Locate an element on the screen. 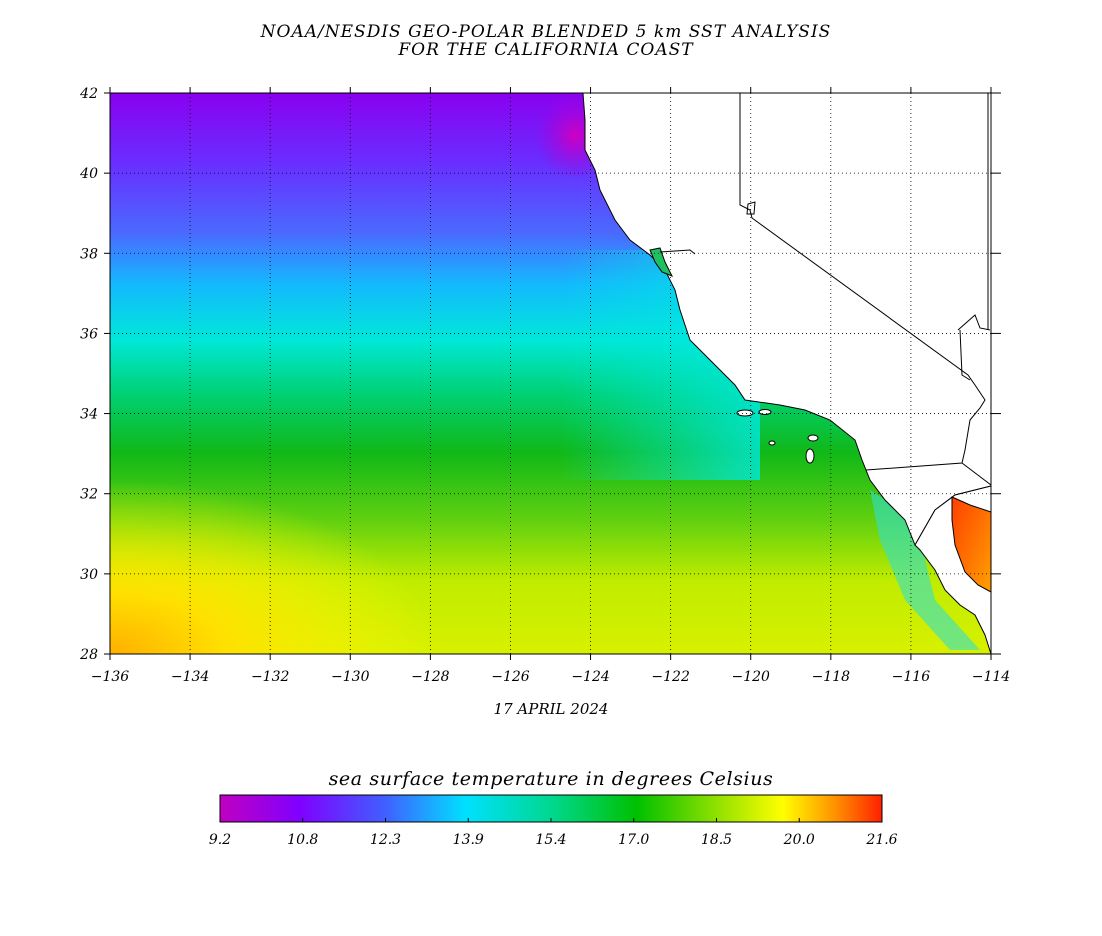 The height and width of the screenshot is (936, 1102). analysis-date: 17 APRIL 2024 is located at coordinates (551, 709).